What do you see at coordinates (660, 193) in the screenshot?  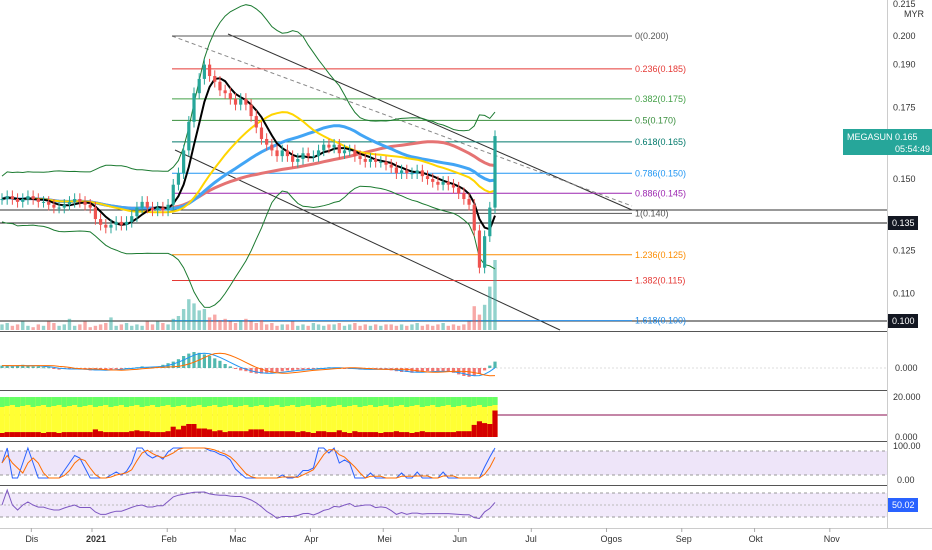 I see `fib-level-label: 0.886(0.145)` at bounding box center [660, 193].